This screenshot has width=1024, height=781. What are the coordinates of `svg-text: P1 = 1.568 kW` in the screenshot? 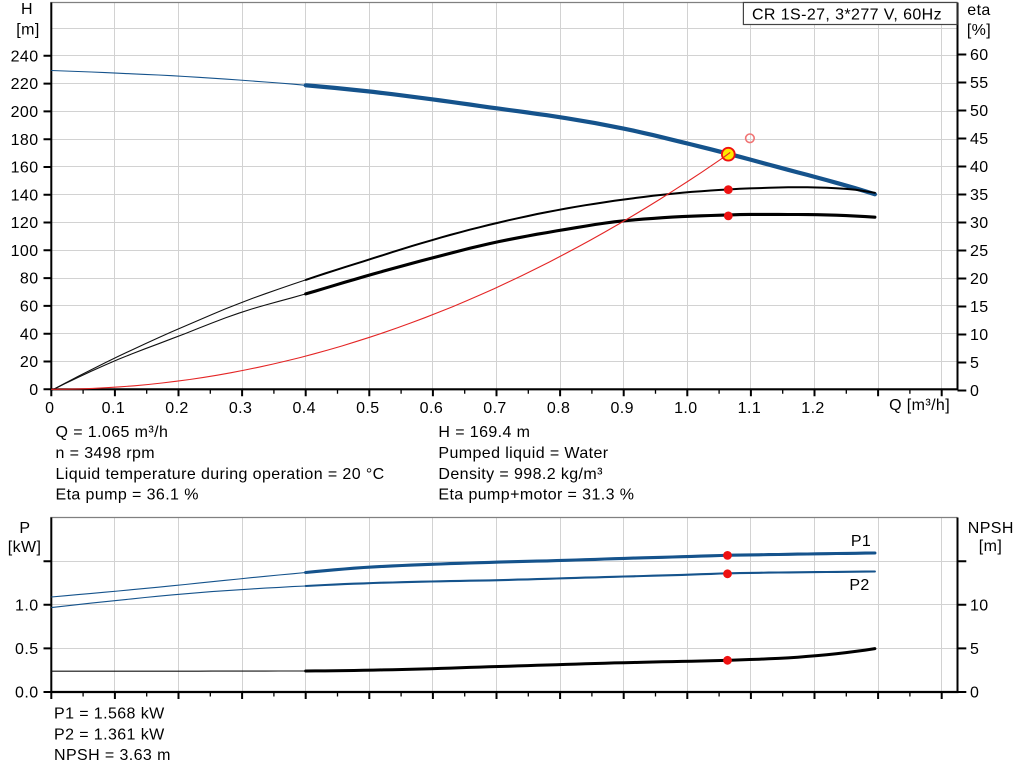 It's located at (109, 714).